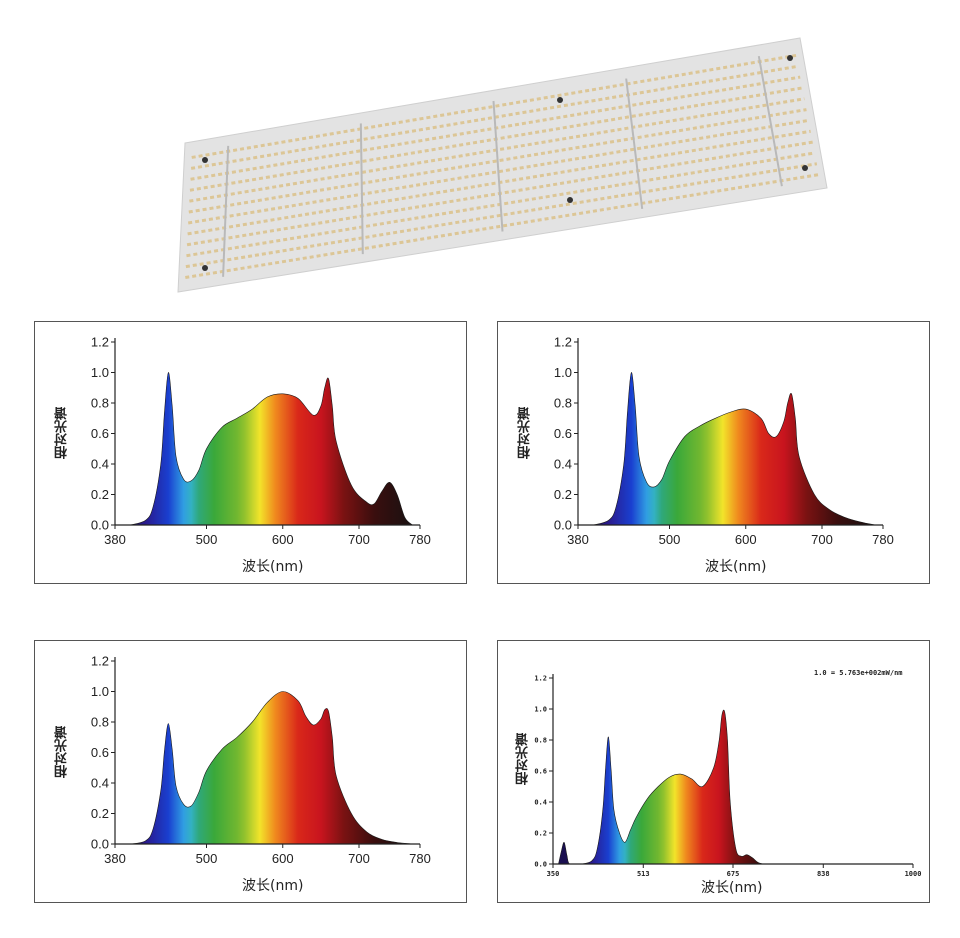 The width and height of the screenshot is (960, 938). What do you see at coordinates (553, 874) in the screenshot?
I see `x-tick-label: 350` at bounding box center [553, 874].